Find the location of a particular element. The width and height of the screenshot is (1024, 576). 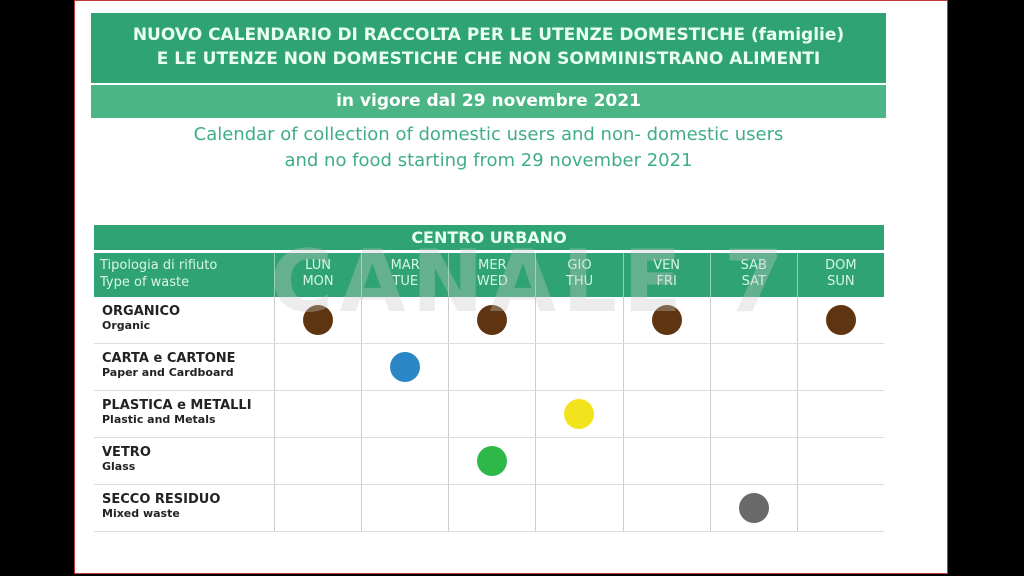

day-header: MAR TUE is located at coordinates (404, 275).